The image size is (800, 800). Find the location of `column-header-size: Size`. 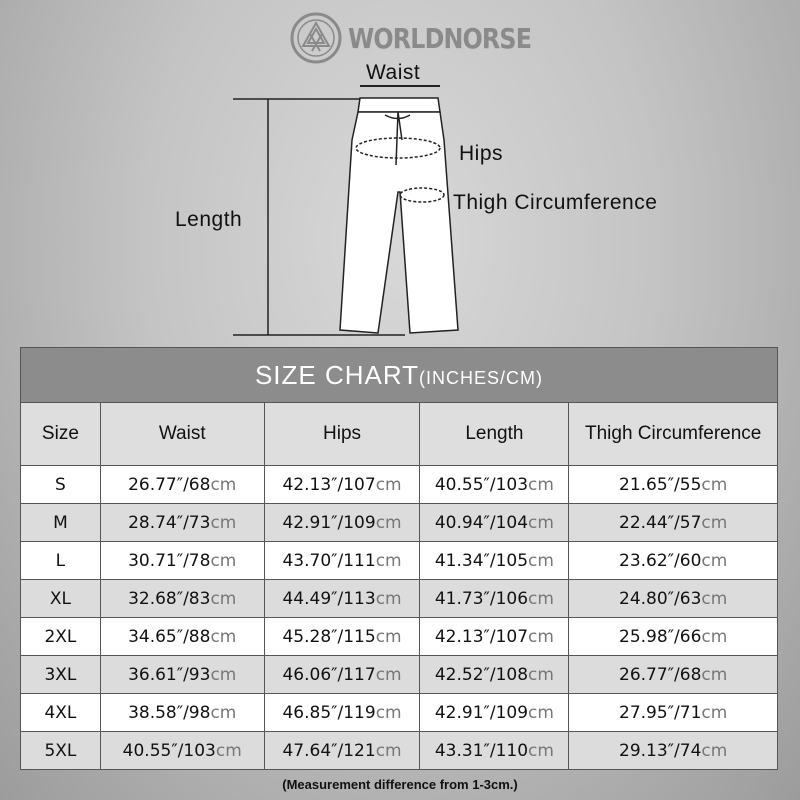

column-header-size: Size is located at coordinates (60, 434).